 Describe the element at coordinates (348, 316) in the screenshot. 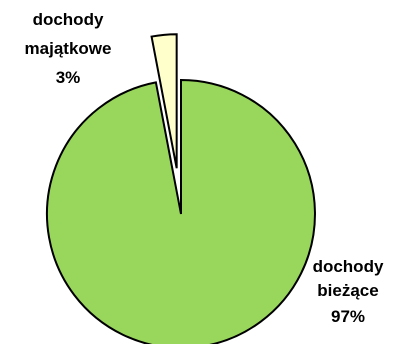

I see `slice-label-biezace-value: 97%` at that location.